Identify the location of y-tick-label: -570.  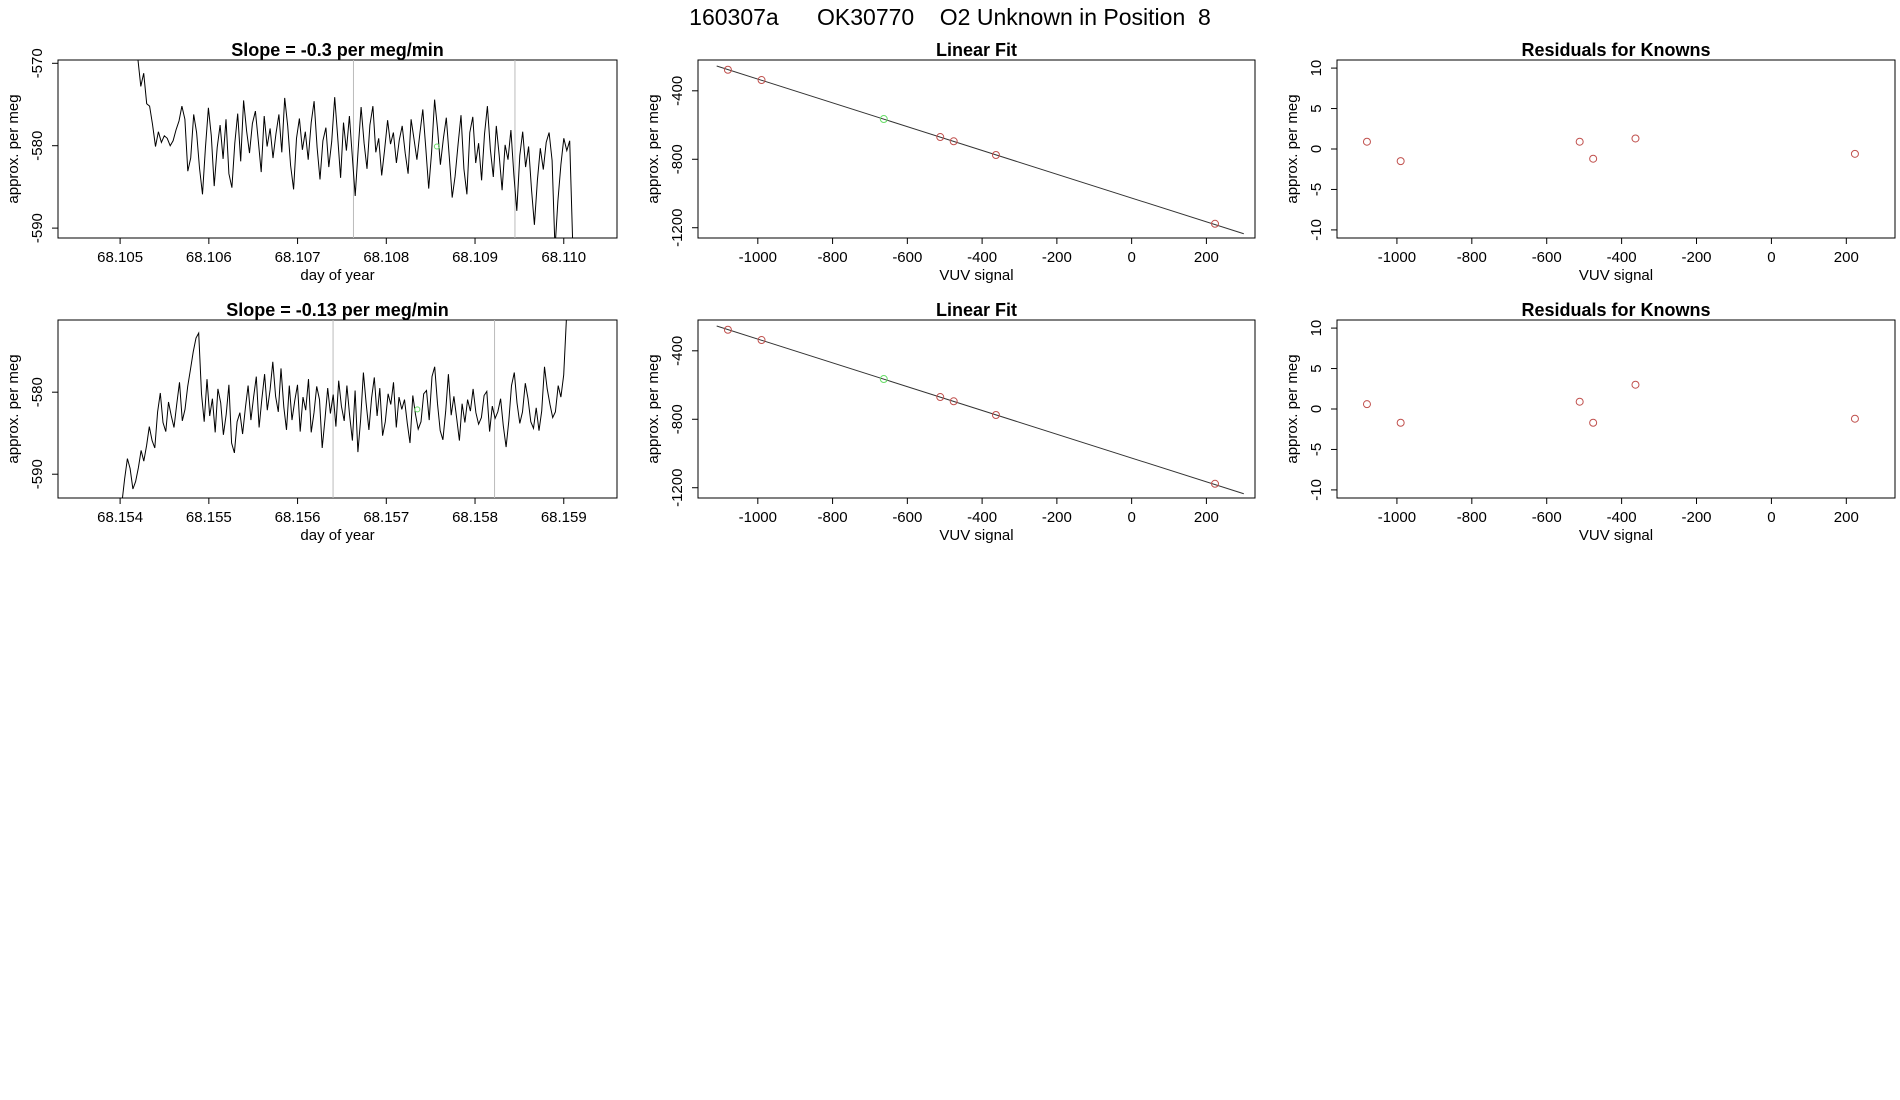
(37, 63).